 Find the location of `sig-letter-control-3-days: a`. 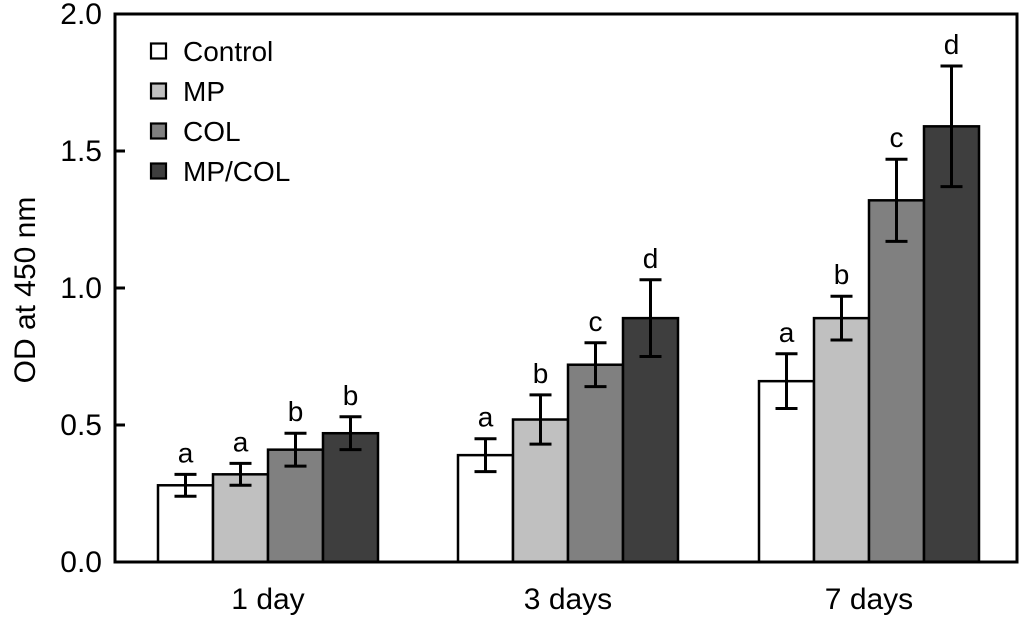

sig-letter-control-3-days: a is located at coordinates (486, 417).